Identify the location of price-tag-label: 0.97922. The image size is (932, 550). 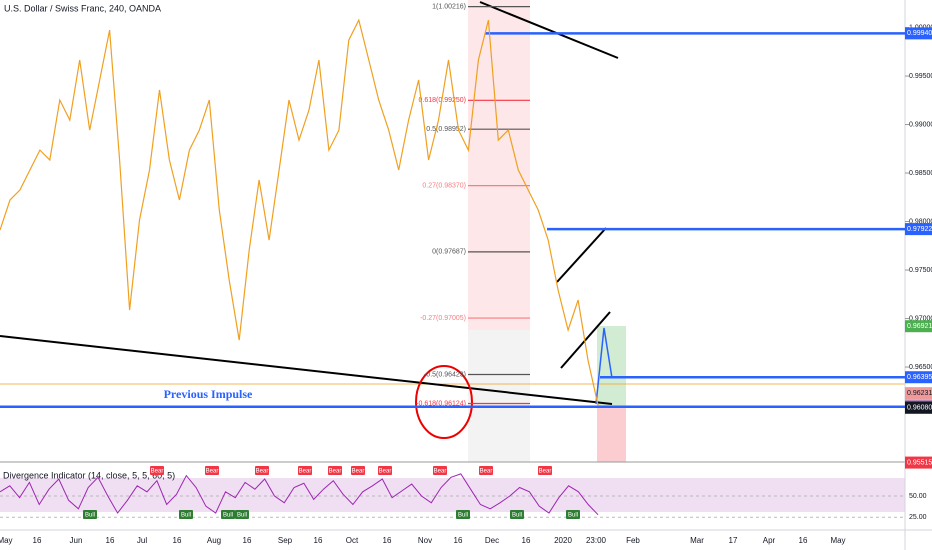
(919, 229).